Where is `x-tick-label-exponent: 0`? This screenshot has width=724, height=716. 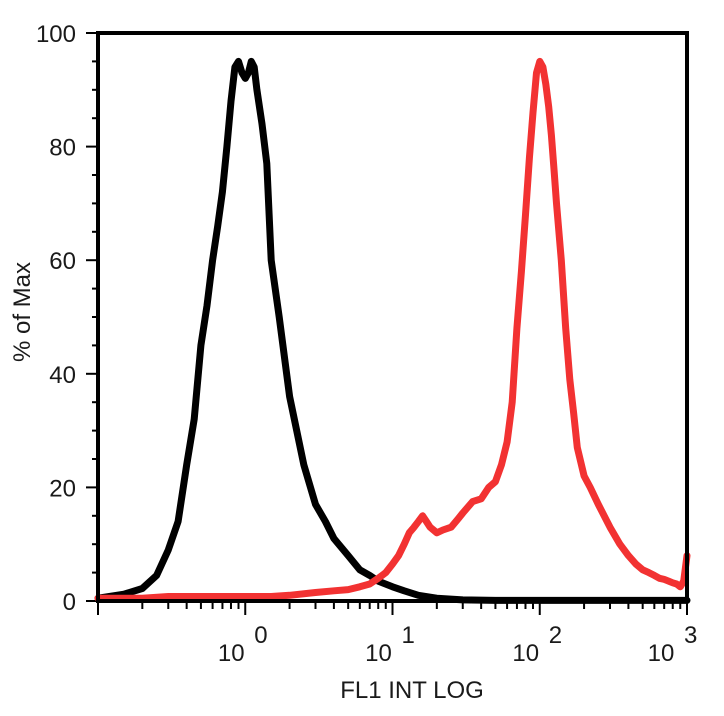
x-tick-label-exponent: 0 is located at coordinates (260, 635).